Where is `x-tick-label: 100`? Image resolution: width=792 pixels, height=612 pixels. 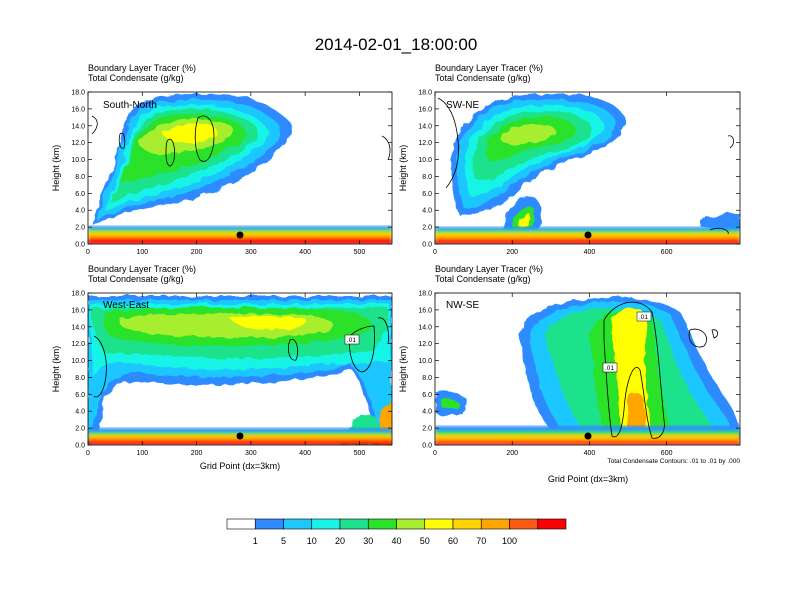 x-tick-label: 100 is located at coordinates (142, 453).